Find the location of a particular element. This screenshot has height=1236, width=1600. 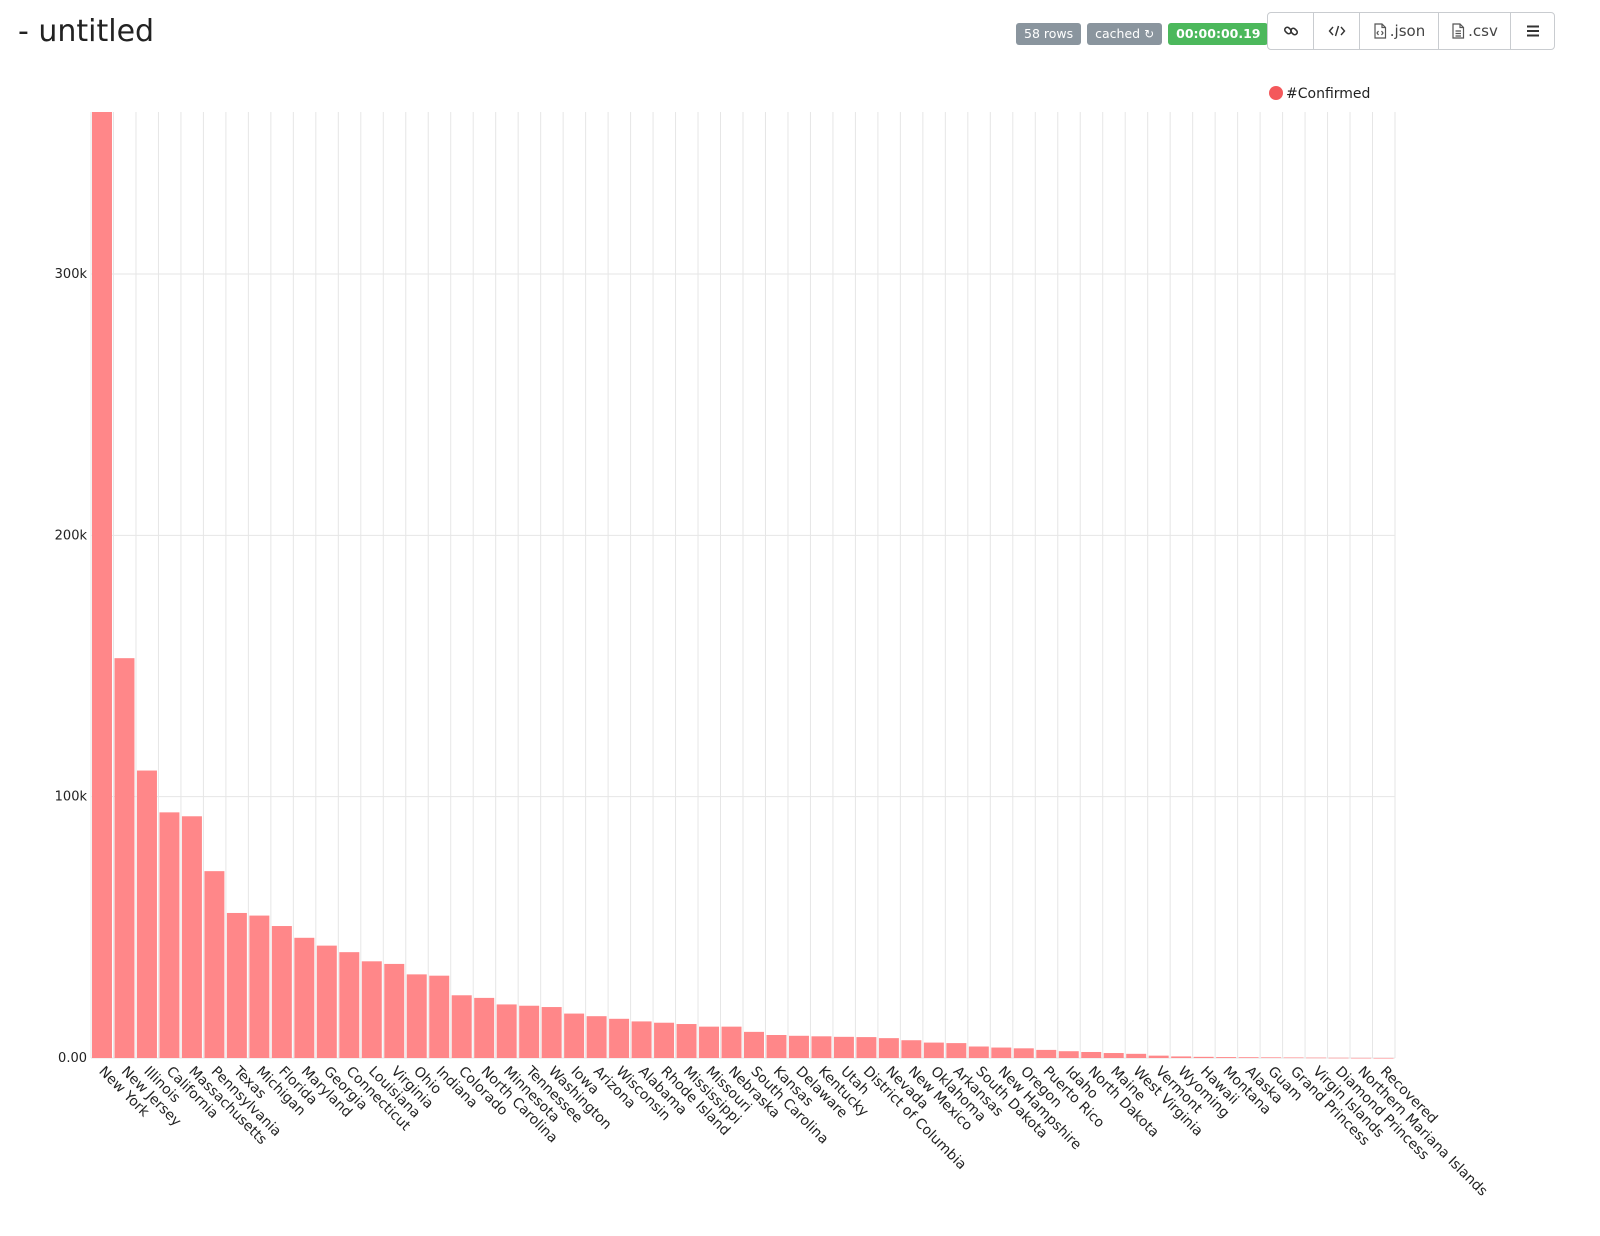

y-tick-label: 100k is located at coordinates (71, 797).